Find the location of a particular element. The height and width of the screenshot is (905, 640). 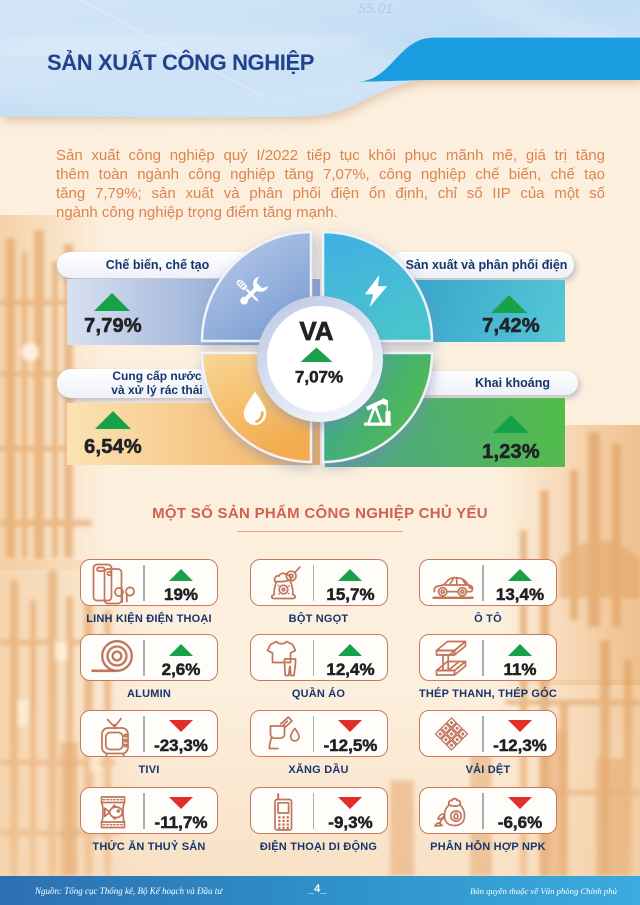

svg-text: 55.01 is located at coordinates (375, 8).